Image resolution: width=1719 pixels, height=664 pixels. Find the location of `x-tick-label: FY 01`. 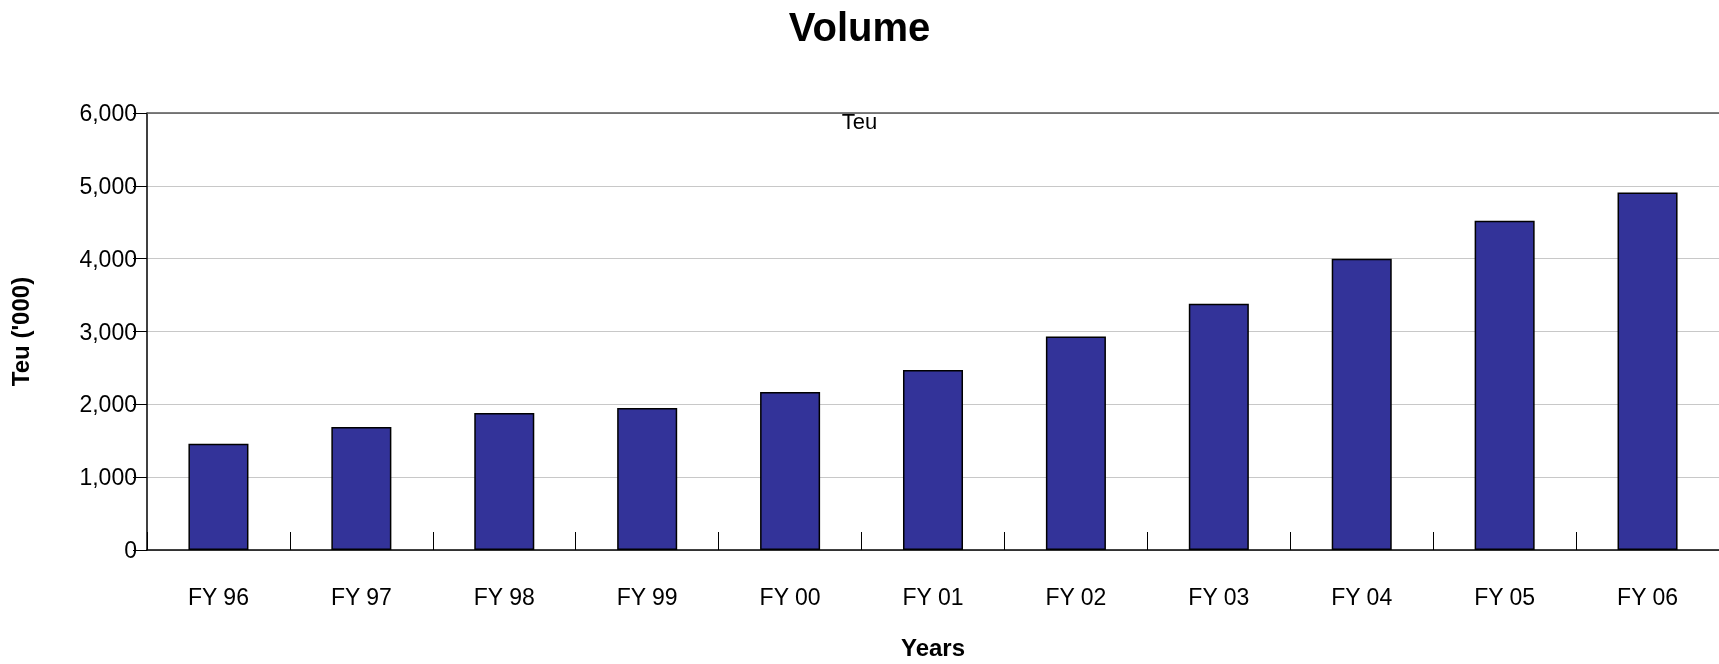

x-tick-label: FY 01 is located at coordinates (933, 596).